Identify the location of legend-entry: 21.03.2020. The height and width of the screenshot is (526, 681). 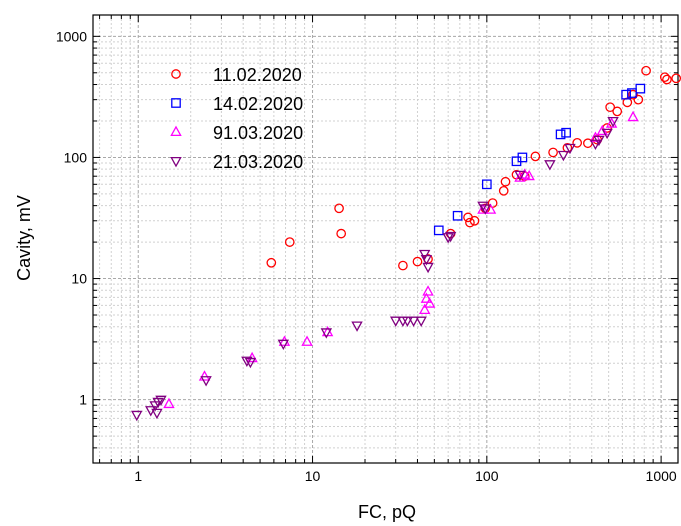
(236, 162).